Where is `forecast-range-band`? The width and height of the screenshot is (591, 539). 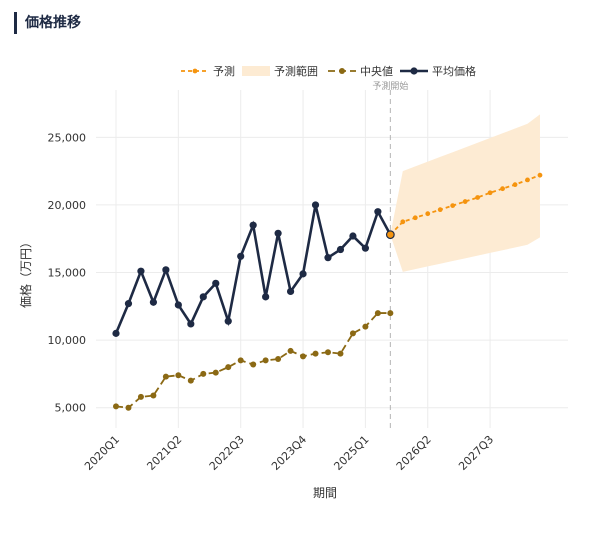 forecast-range-band is located at coordinates (465, 193).